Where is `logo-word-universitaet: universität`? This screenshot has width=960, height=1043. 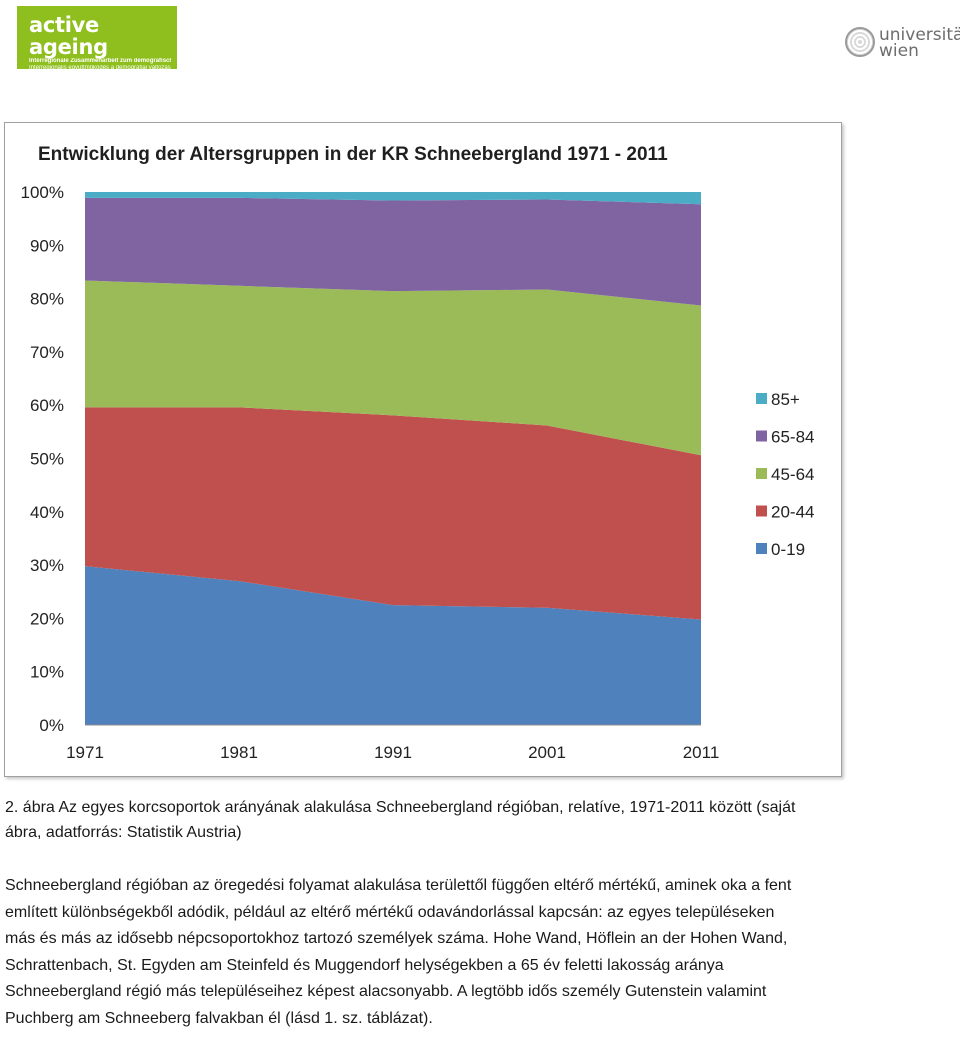 logo-word-universitaet: universität is located at coordinates (919, 35).